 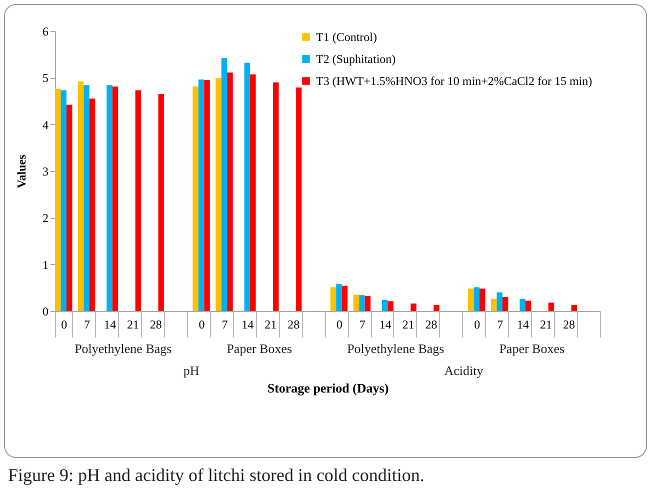 What do you see at coordinates (356, 59) in the screenshot?
I see `legend-label: T2 (Suphitation)` at bounding box center [356, 59].